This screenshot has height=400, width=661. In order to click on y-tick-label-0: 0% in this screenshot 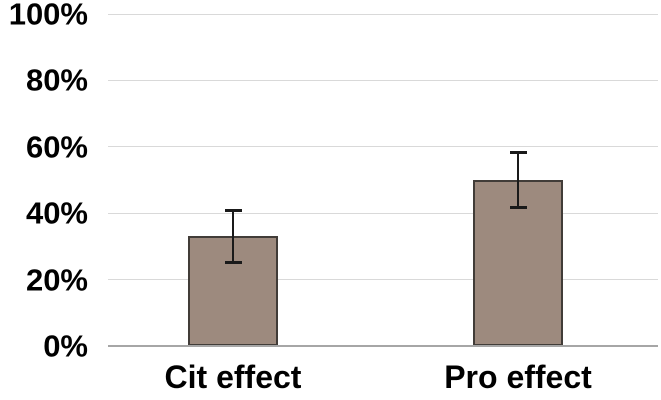, I will do `click(65, 346)`.